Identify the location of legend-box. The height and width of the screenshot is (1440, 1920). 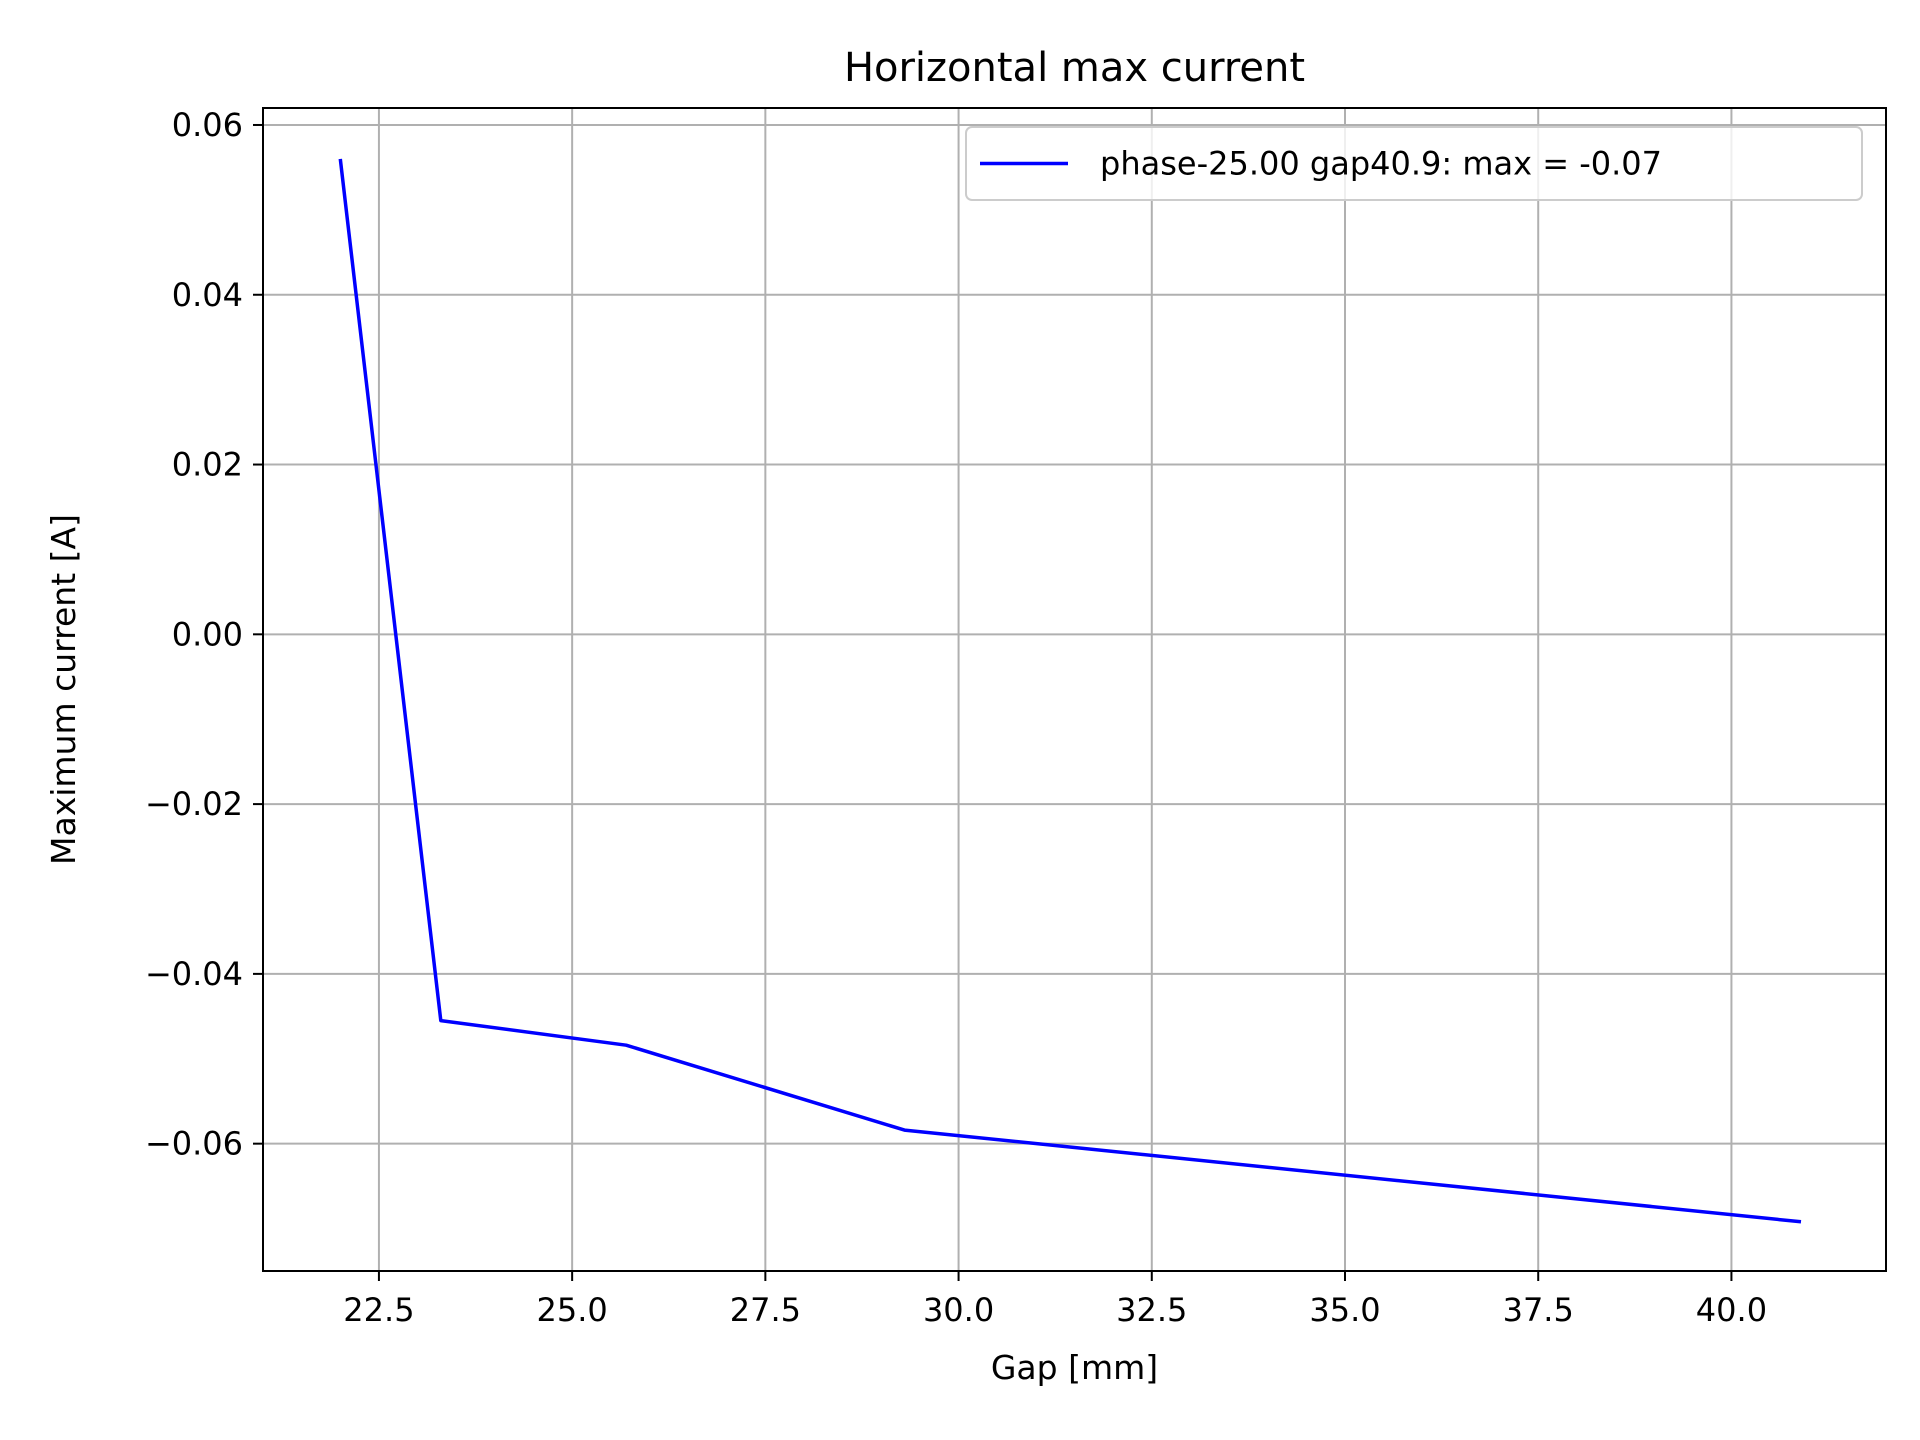
(1414, 163).